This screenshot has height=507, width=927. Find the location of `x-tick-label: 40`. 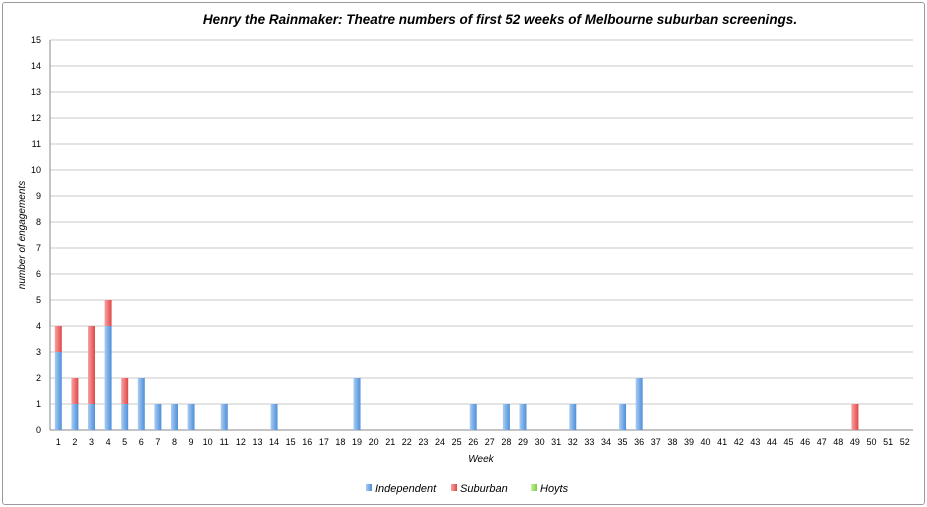

x-tick-label: 40 is located at coordinates (706, 442).